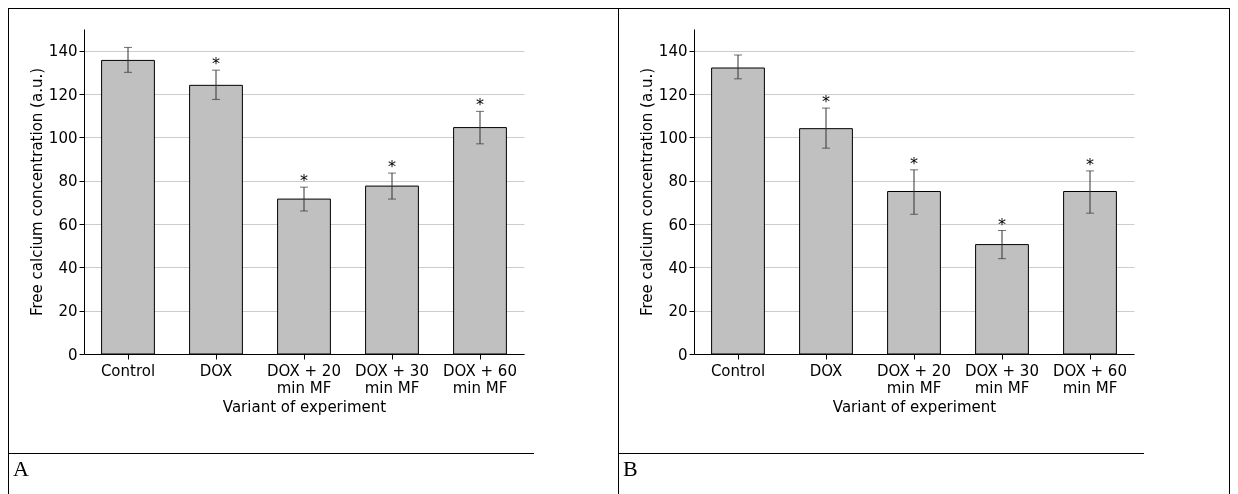 The image size is (1238, 494). What do you see at coordinates (630, 469) in the screenshot?
I see `text: B` at bounding box center [630, 469].